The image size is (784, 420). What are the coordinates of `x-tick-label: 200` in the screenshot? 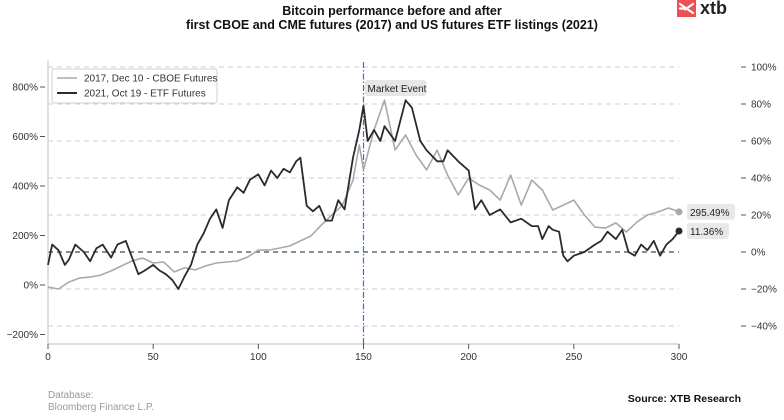 It's located at (468, 357).